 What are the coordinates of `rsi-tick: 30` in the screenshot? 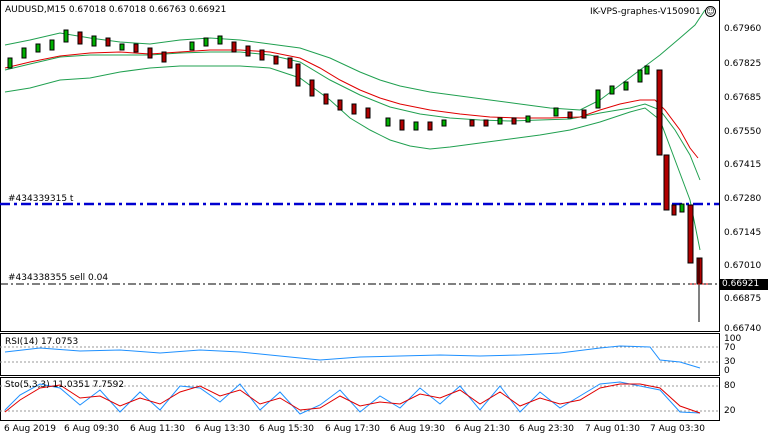 It's located at (730, 362).